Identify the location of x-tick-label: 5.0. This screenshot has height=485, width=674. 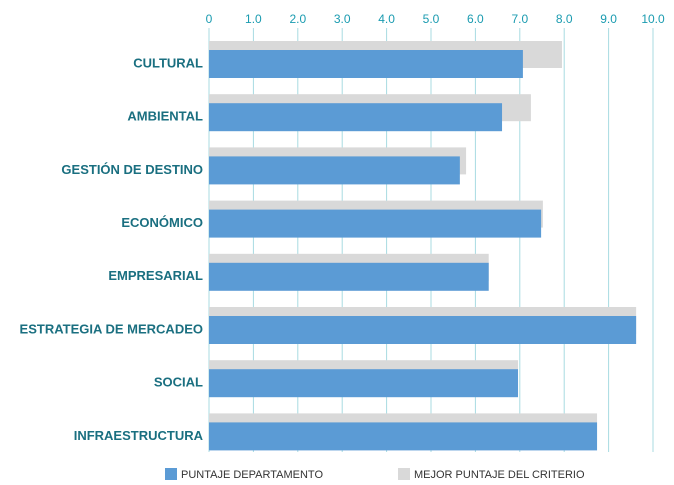
(431, 19).